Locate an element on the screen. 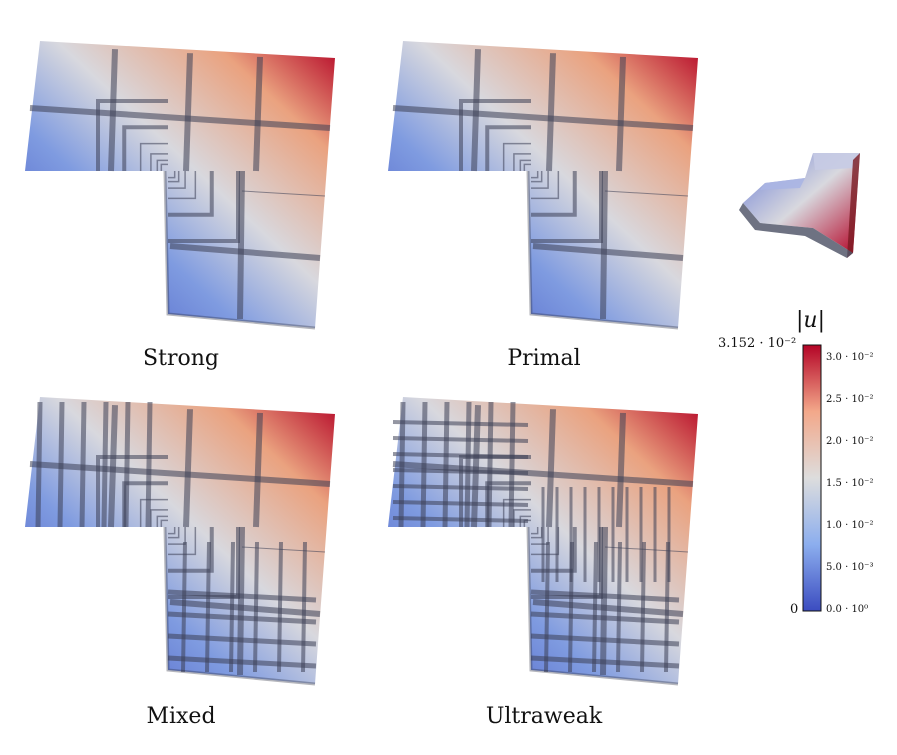 This screenshot has width=897, height=755. domain-thumbnail is located at coordinates (800, 210).